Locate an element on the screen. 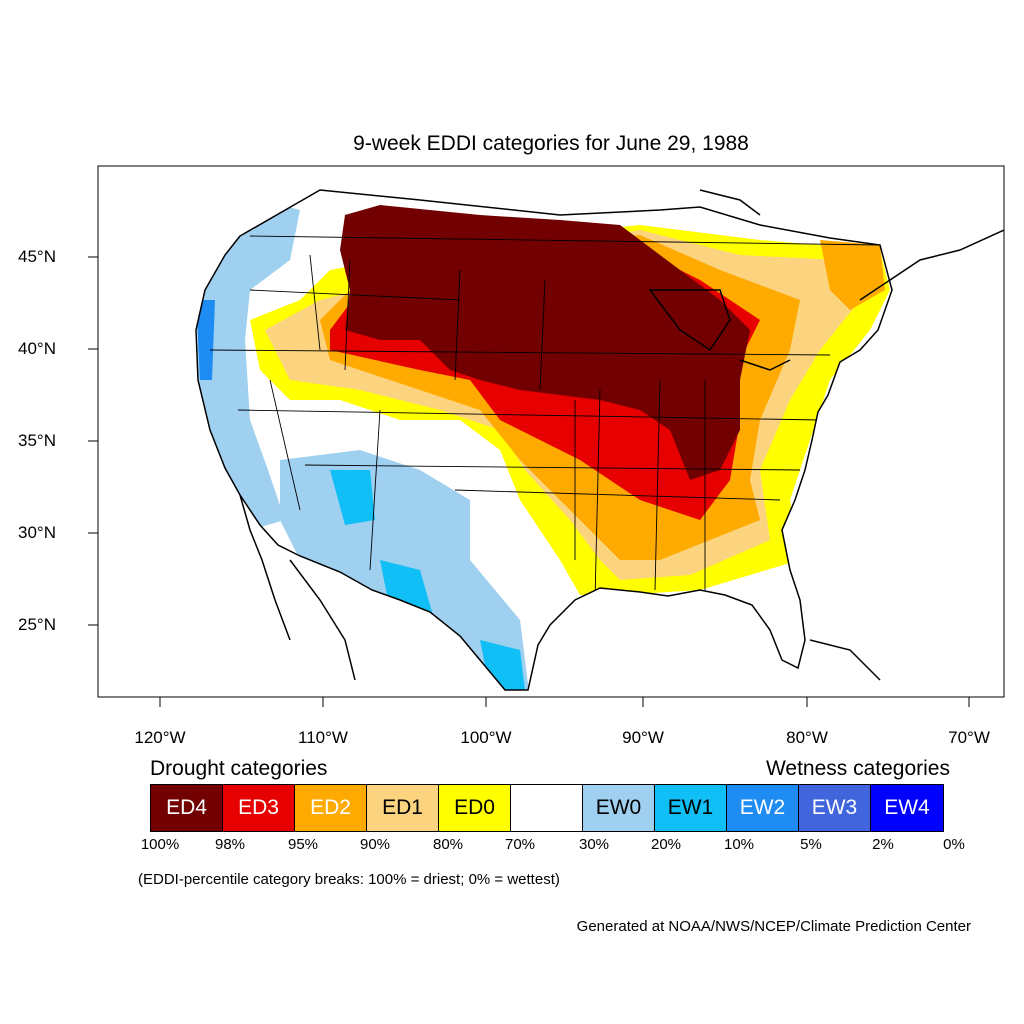 The width and height of the screenshot is (1024, 1024). legend-swatch-ed3: ED3 is located at coordinates (259, 808).